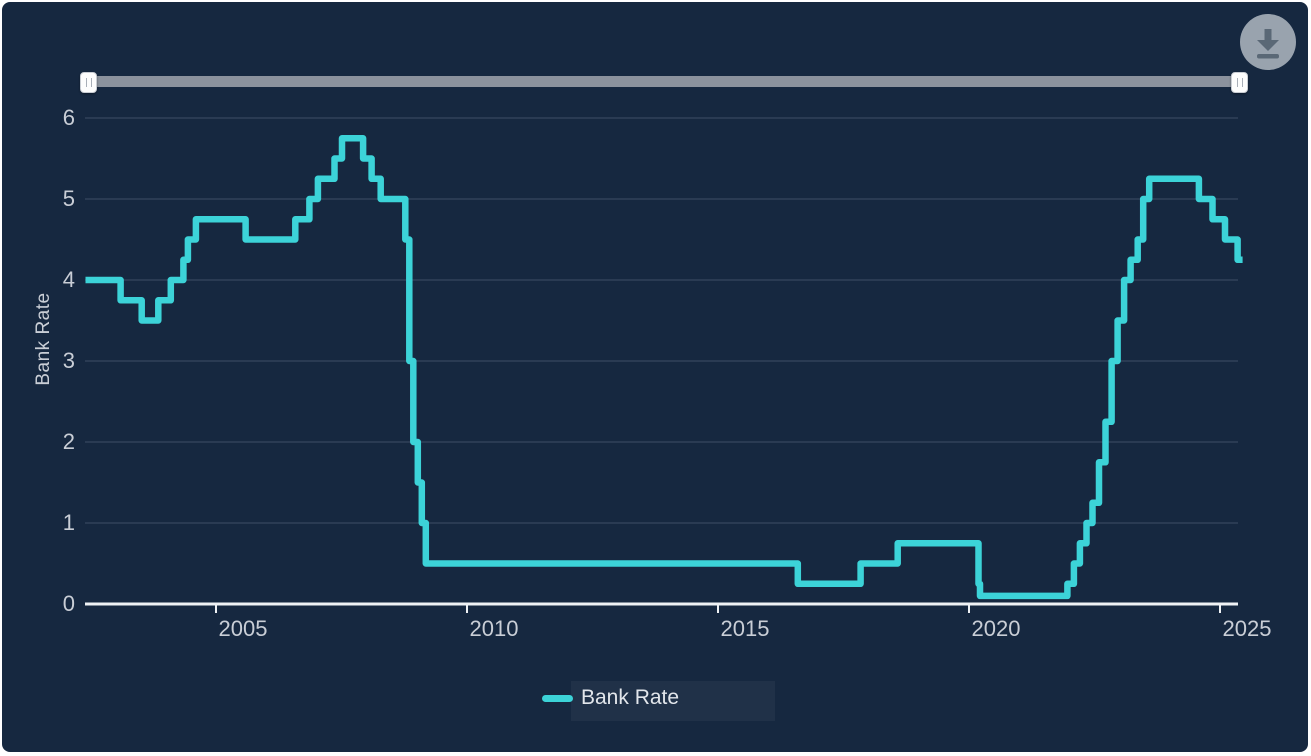  Describe the element at coordinates (630, 697) in the screenshot. I see `legend-label: Bank Rate` at that location.